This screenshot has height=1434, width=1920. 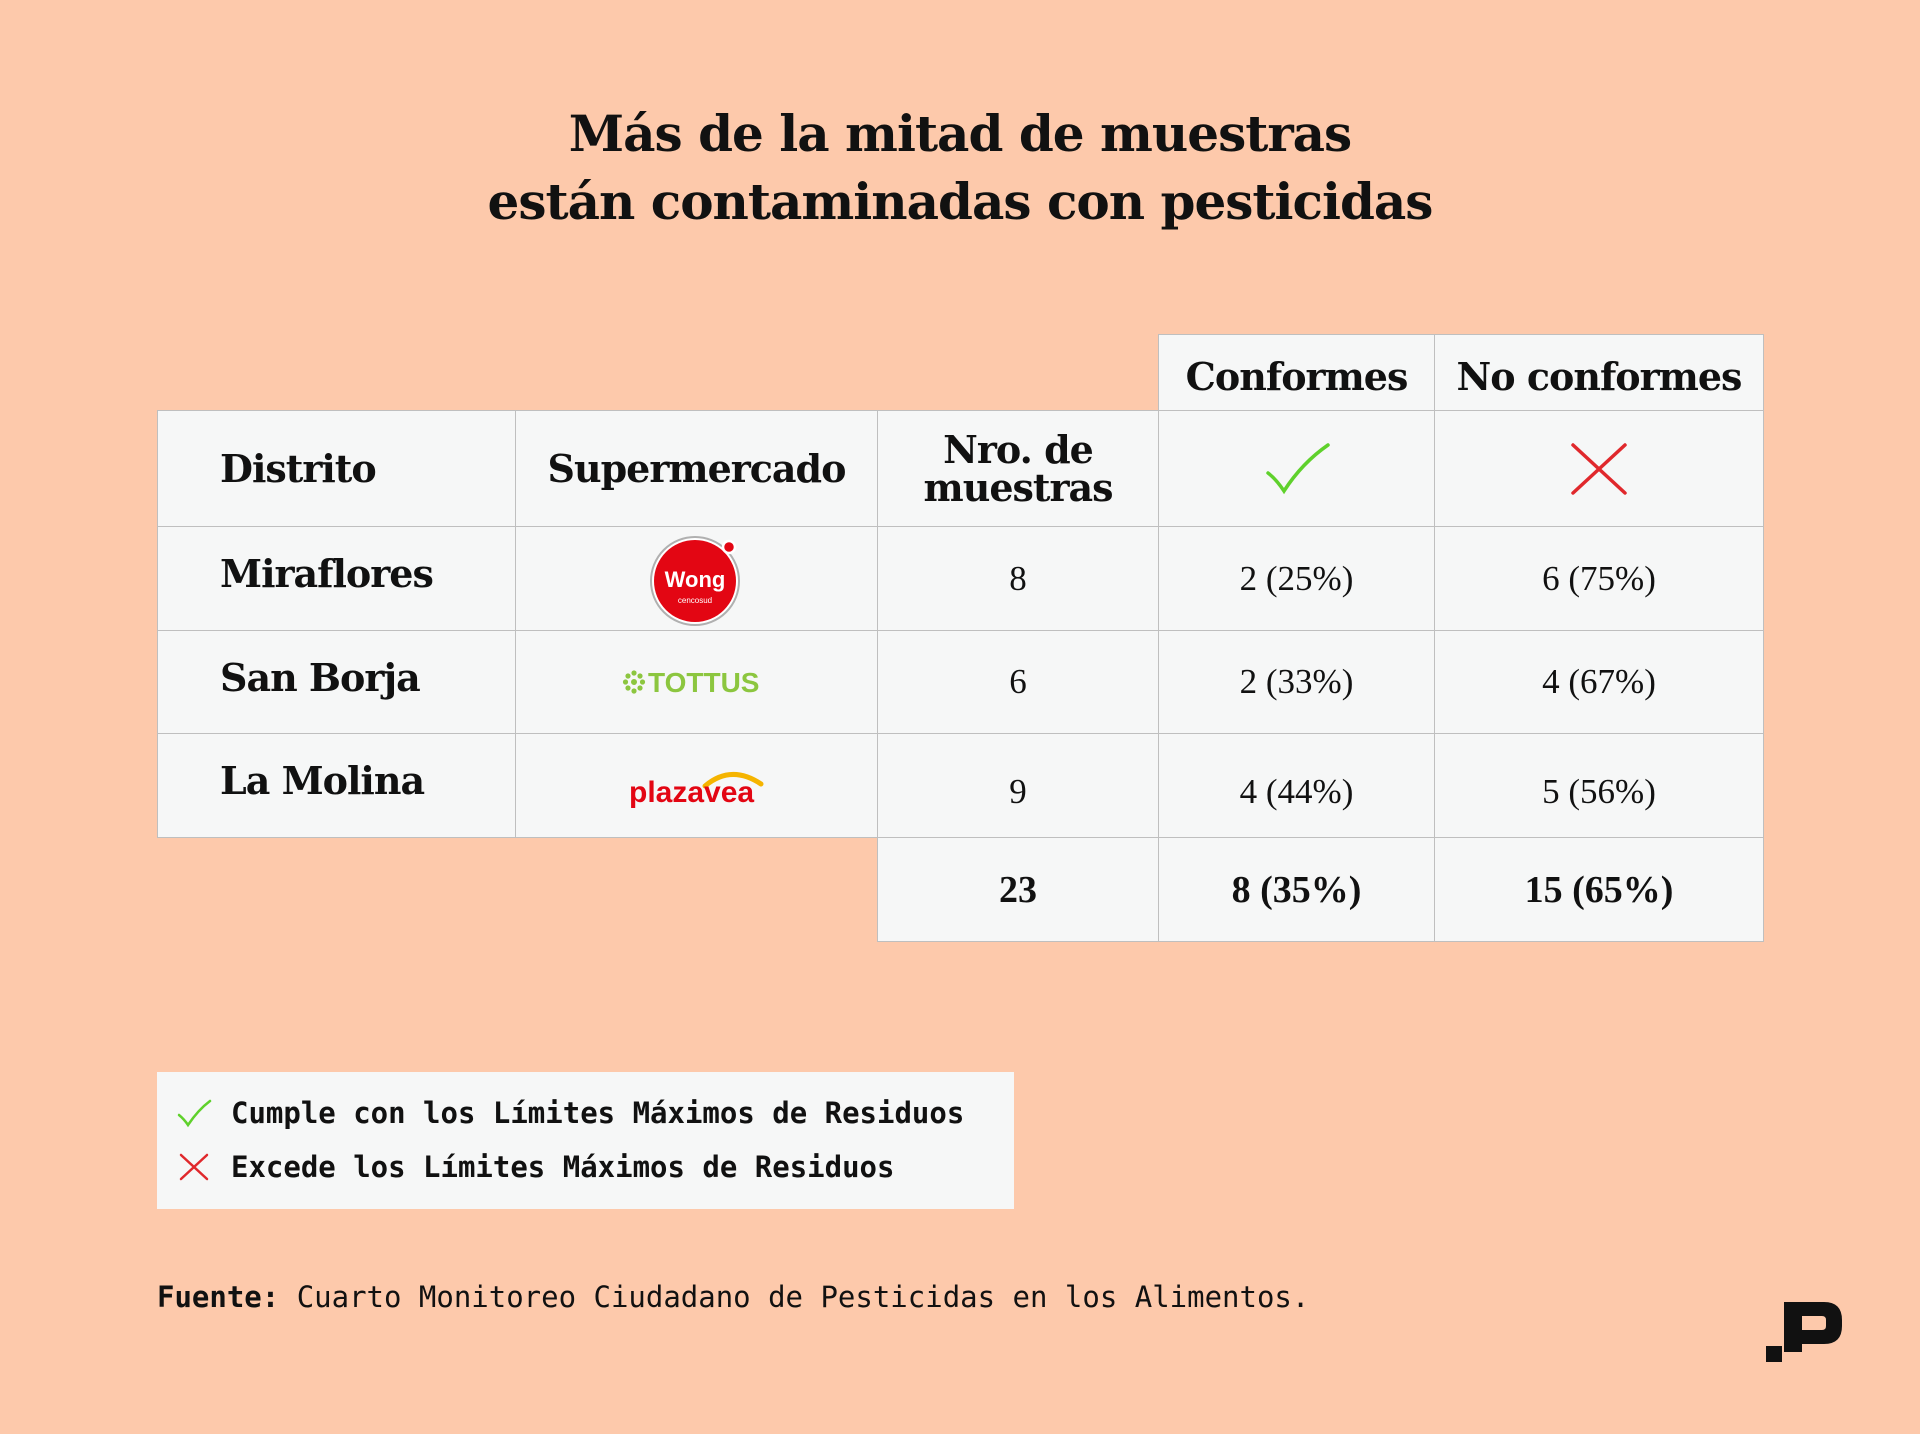 I want to click on row-2-muestras: 6, so click(x=1018, y=682).